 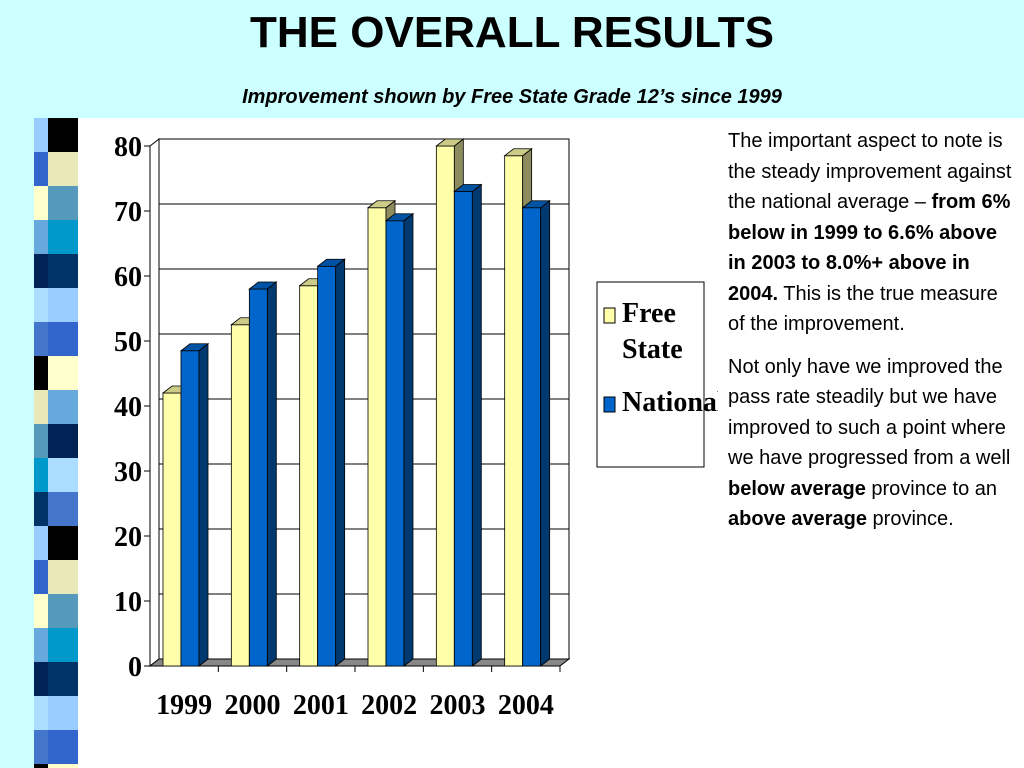 What do you see at coordinates (389, 705) in the screenshot?
I see `x-tick-label: 2002` at bounding box center [389, 705].